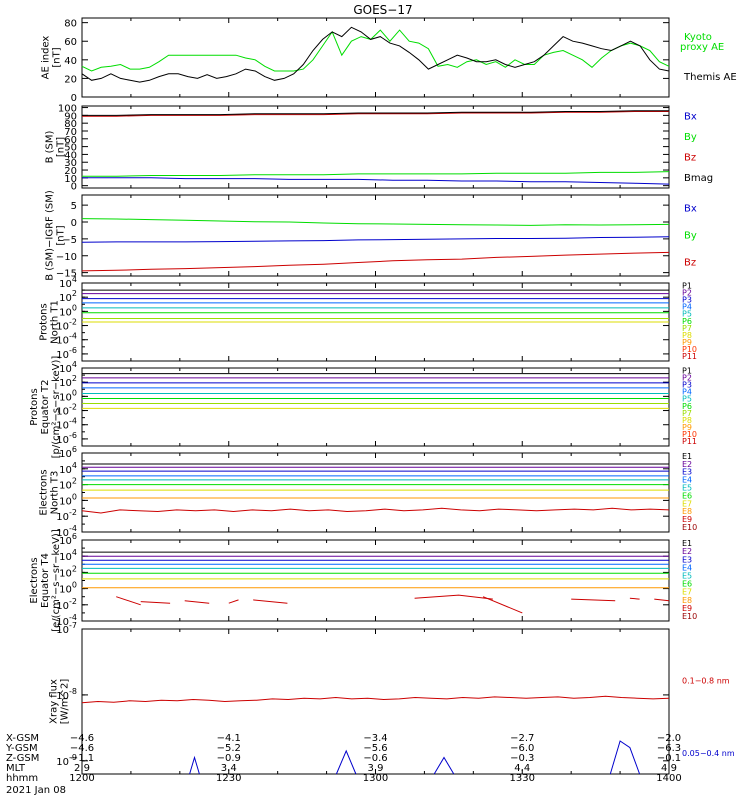  I want to click on x-axis-tick-label: 1330, so click(522, 778).